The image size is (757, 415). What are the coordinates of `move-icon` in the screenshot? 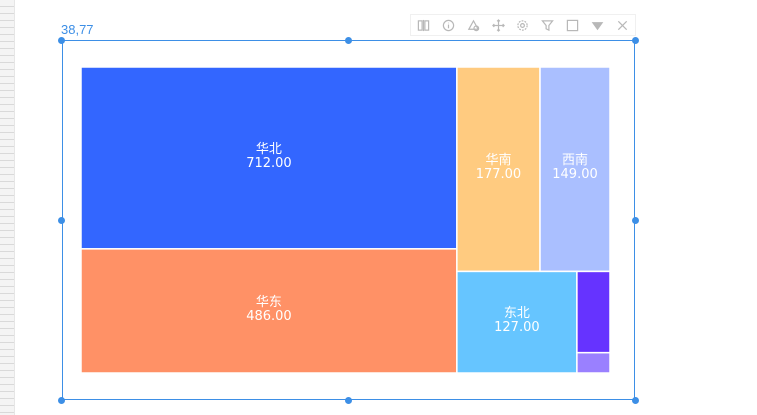 It's located at (498, 25).